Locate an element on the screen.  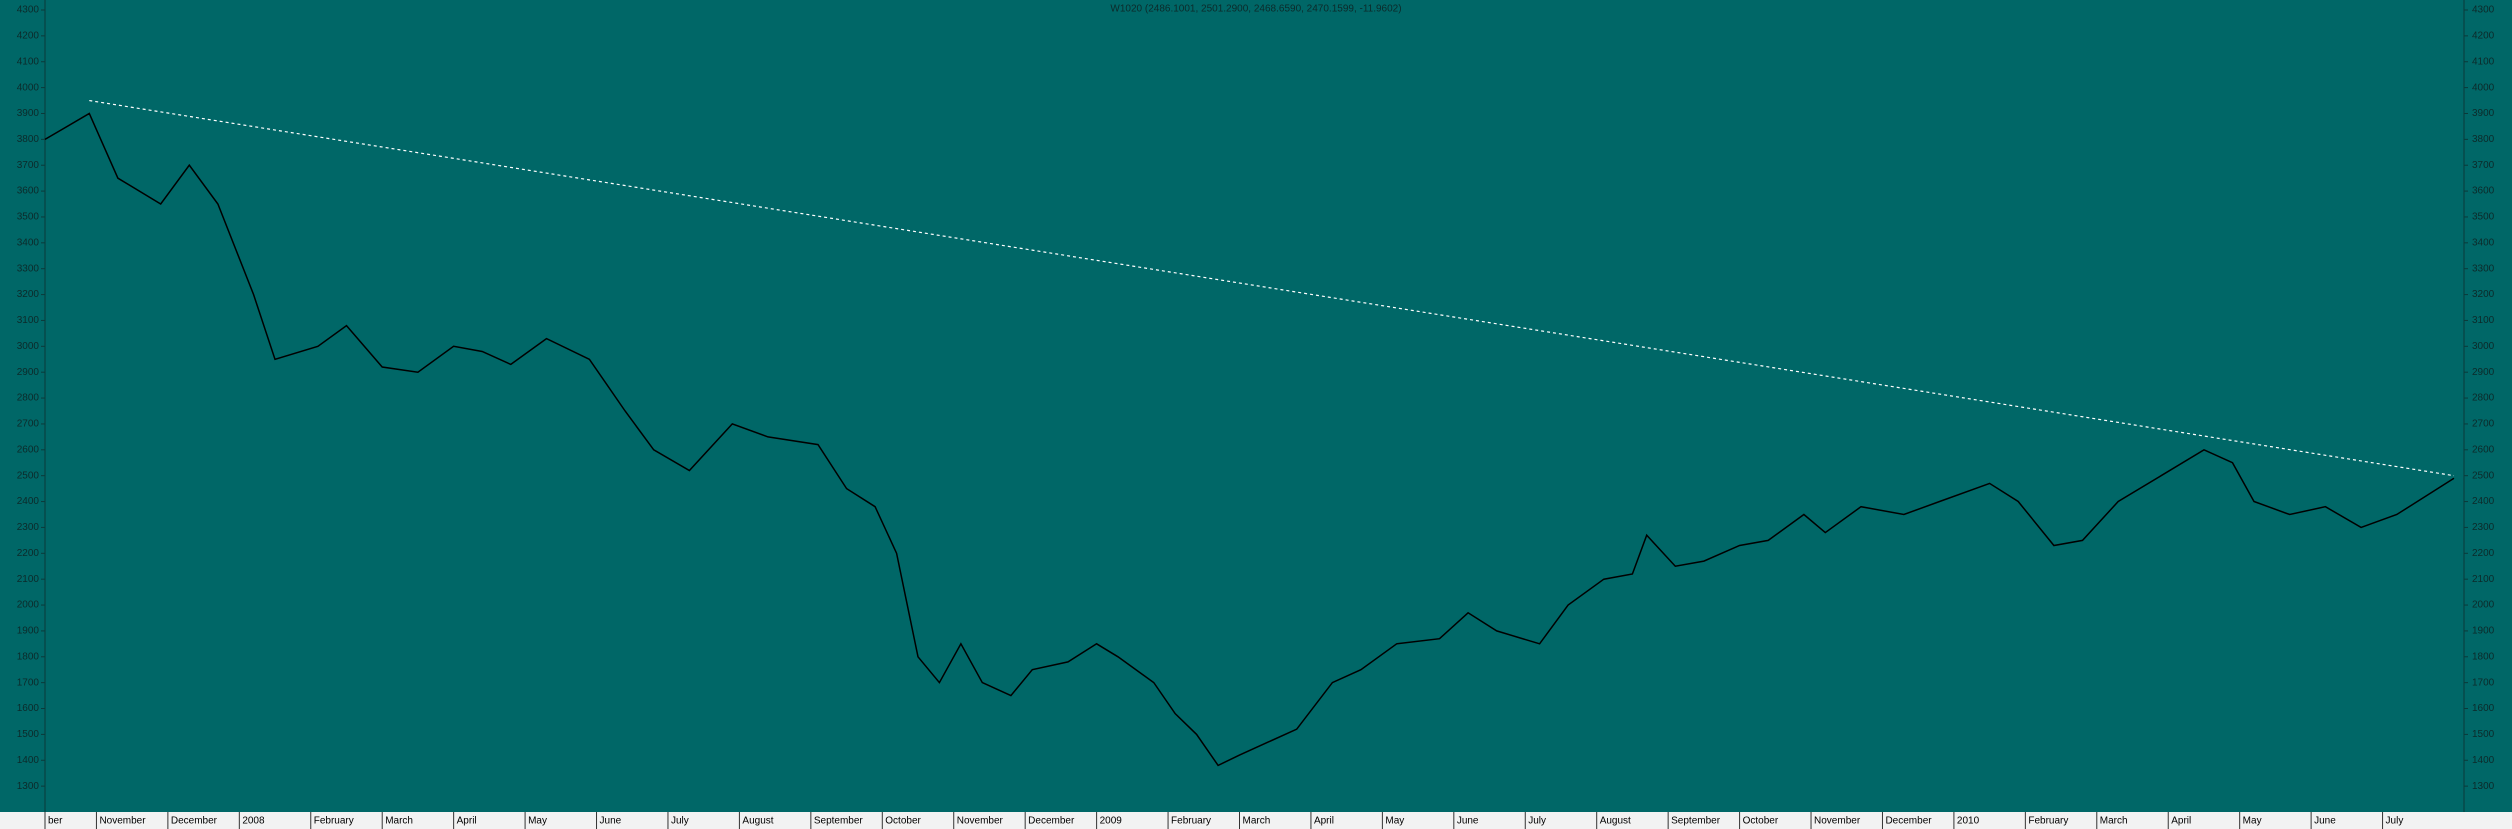
y2-tick-label: 3400 is located at coordinates (2483, 242).